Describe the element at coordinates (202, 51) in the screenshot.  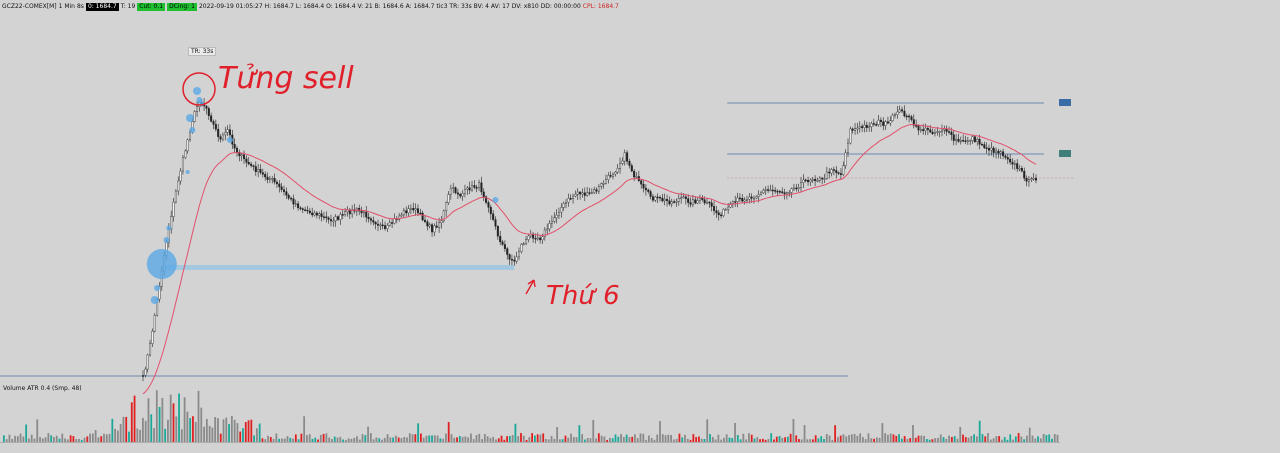
I see `tr-label: TR: 33s` at that location.